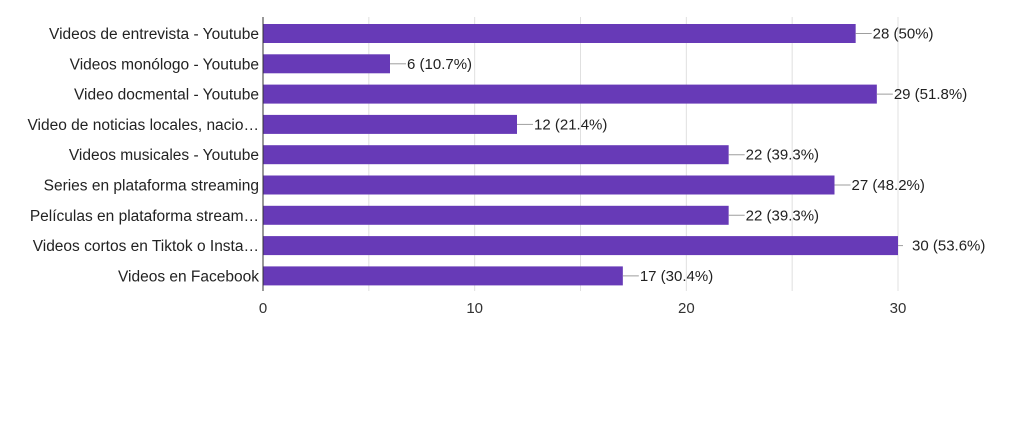 The width and height of the screenshot is (1024, 428). What do you see at coordinates (439, 64) in the screenshot?
I see `data-label: 6 (10.7%)` at bounding box center [439, 64].